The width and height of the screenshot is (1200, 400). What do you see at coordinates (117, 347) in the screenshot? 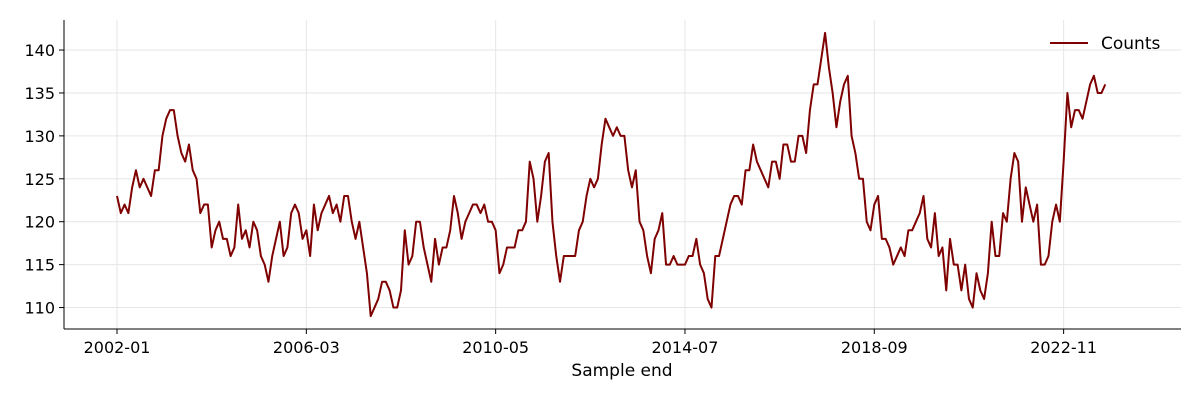
I see `x-tick-label: 2002-01` at bounding box center [117, 347].